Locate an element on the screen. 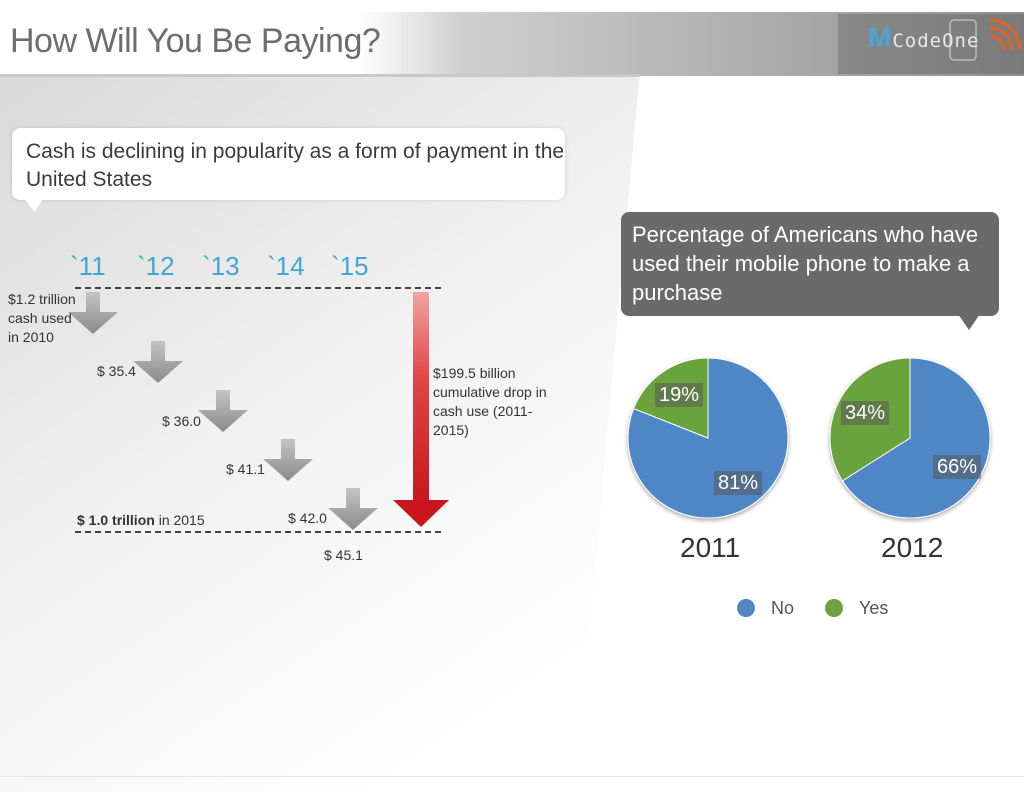  pie-2011 is located at coordinates (708, 438).